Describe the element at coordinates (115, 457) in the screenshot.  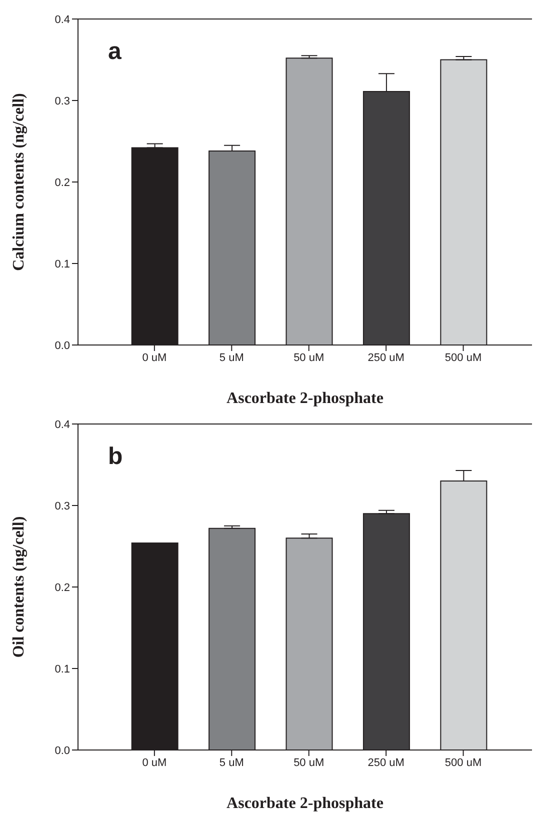
I see `annotation: b` at that location.